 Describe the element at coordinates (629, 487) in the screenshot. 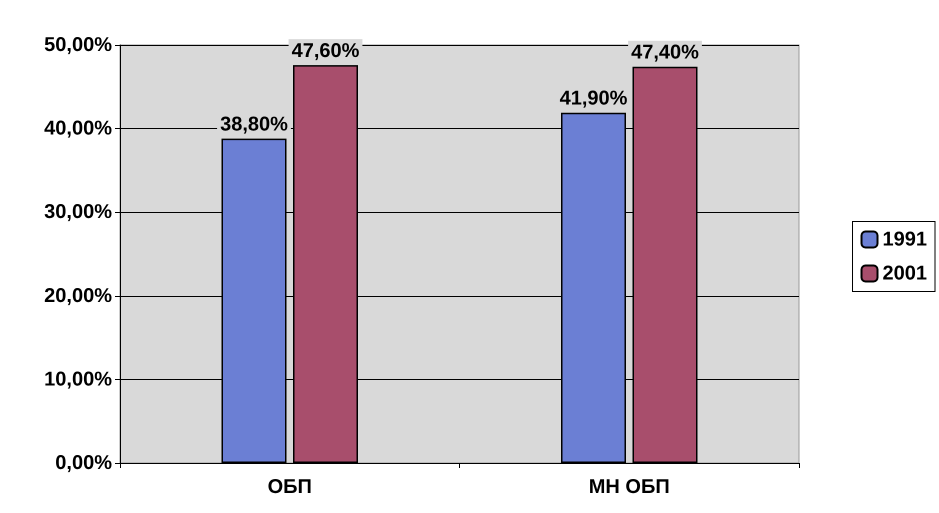

I see `x-tick-label: МН ОБП` at that location.